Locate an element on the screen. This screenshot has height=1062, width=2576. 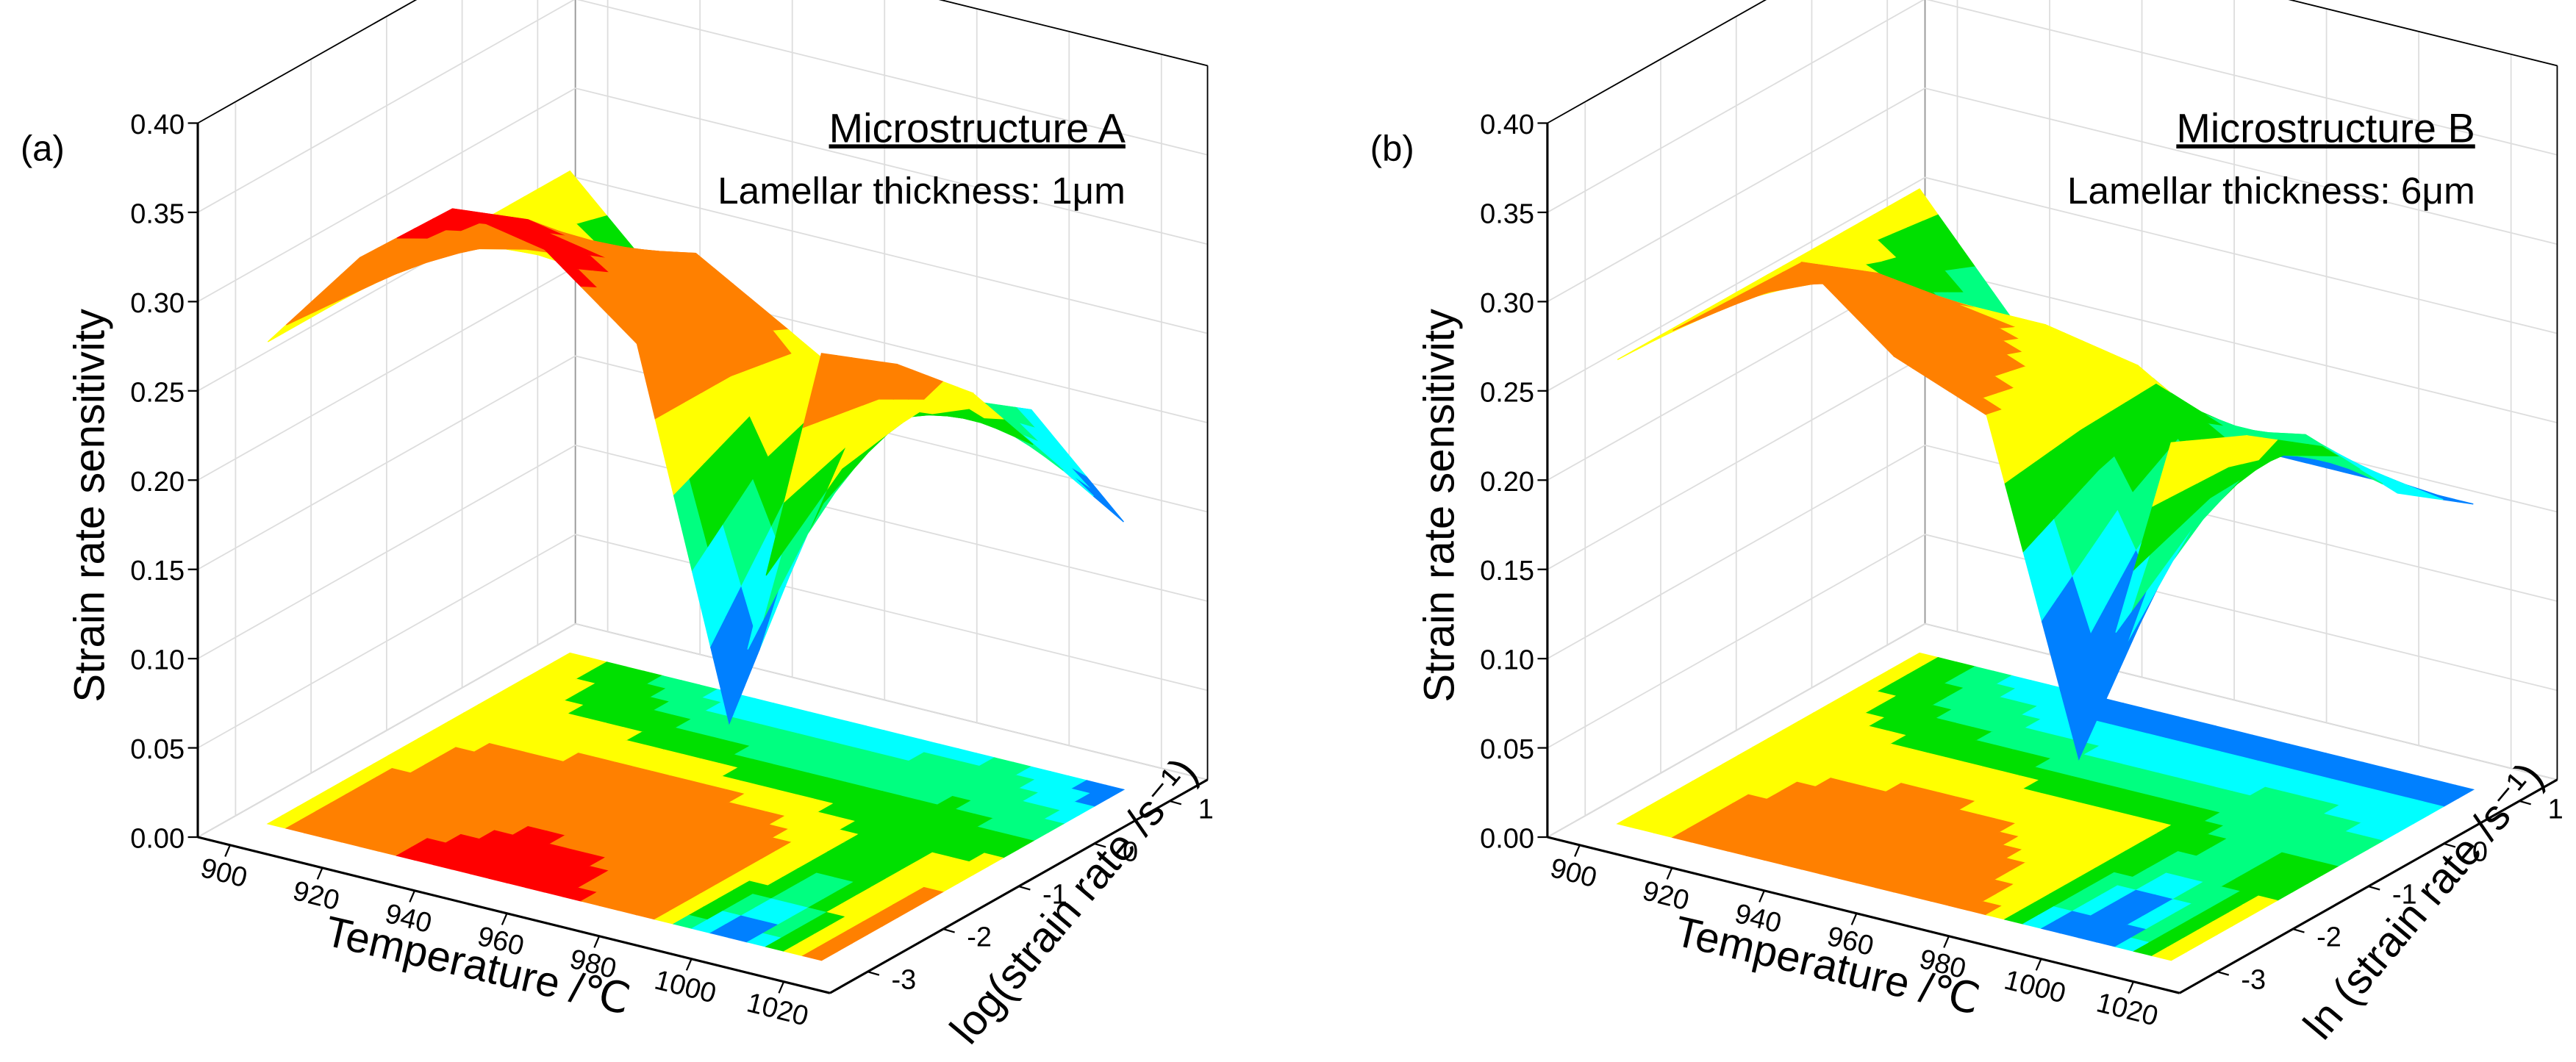
panel-label: (b) is located at coordinates (1392, 148).